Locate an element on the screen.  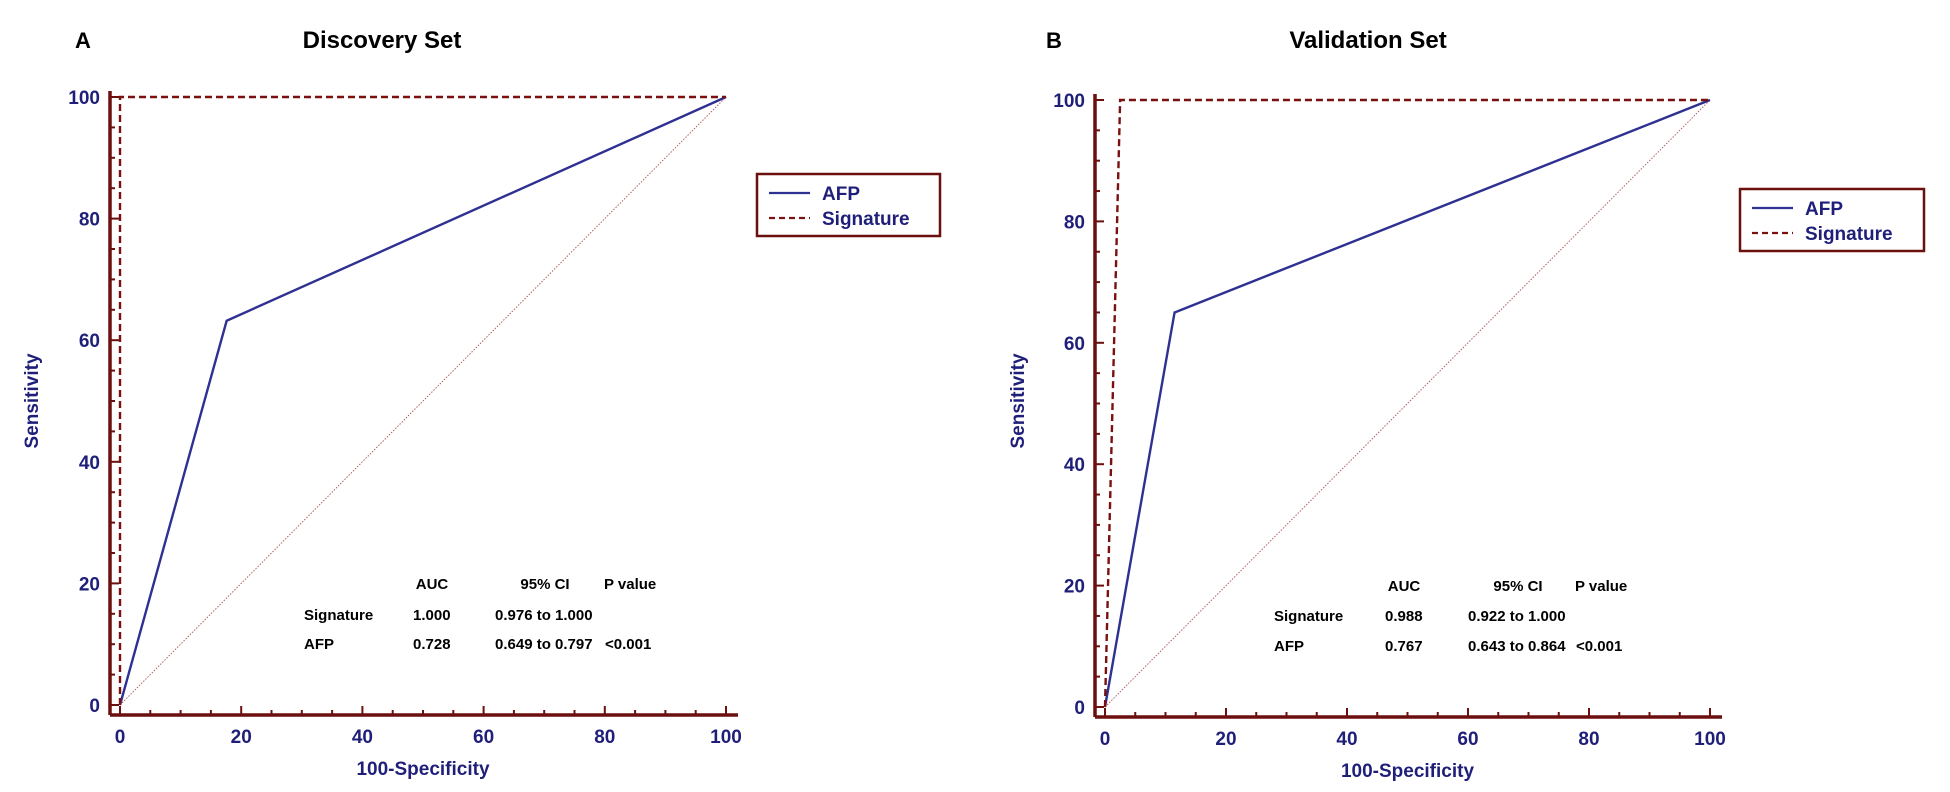
panel-letter: B is located at coordinates (1054, 40).